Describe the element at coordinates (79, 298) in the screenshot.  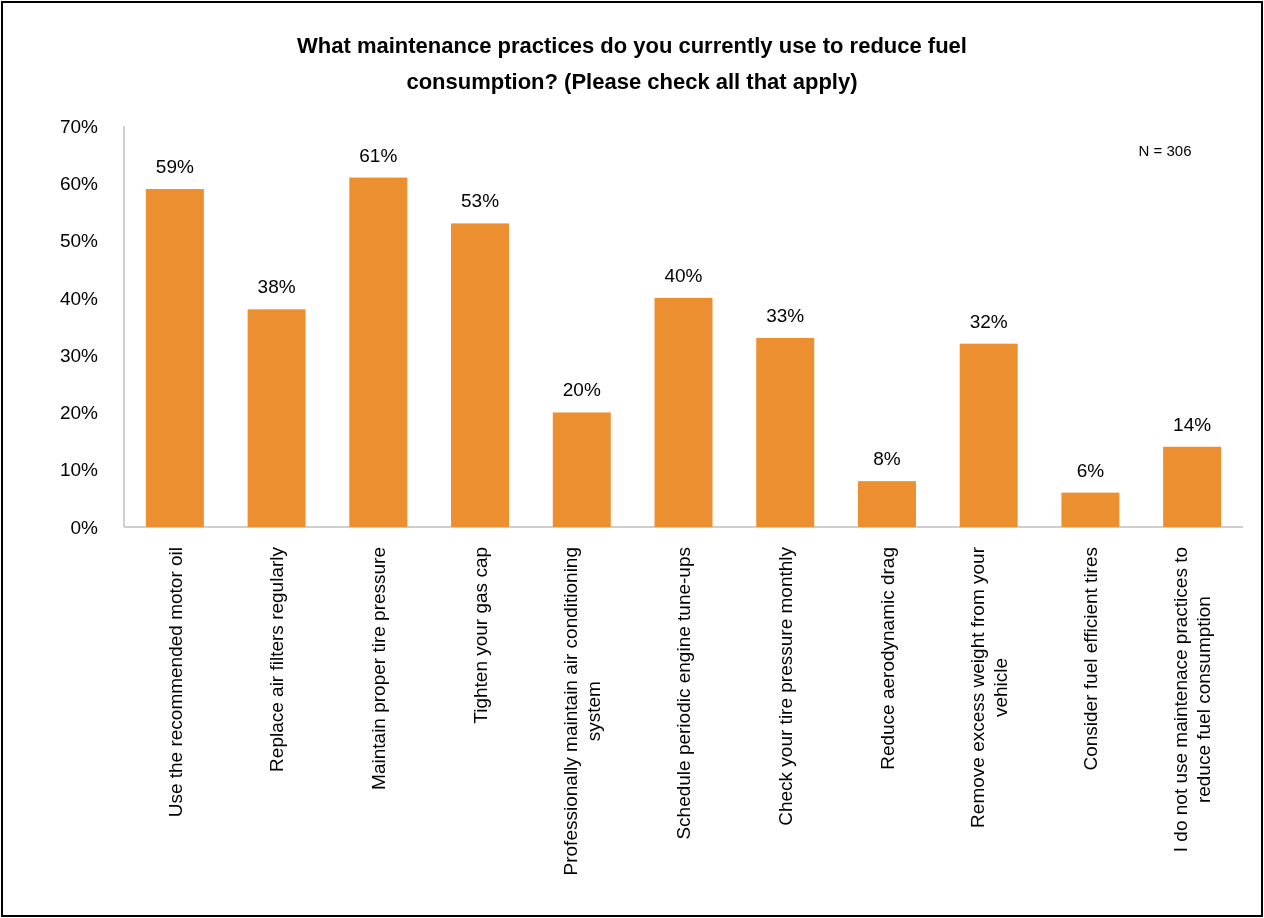
I see `y-tick-label: 40%` at that location.